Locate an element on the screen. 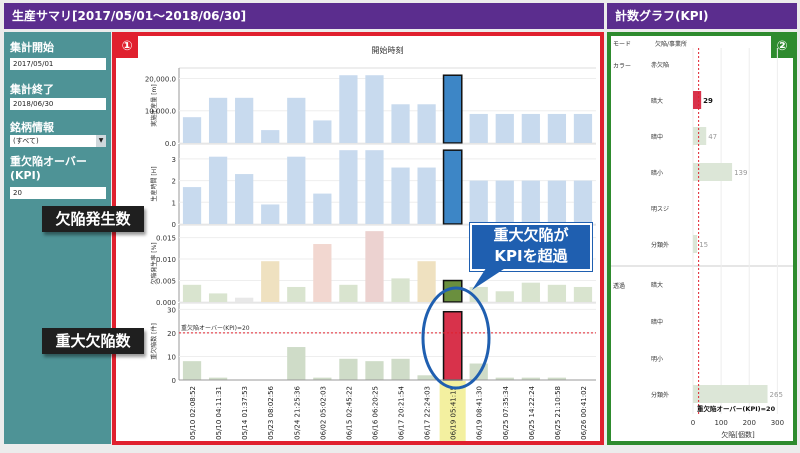 Image resolution: width=800 pixels, height=453 pixels. y-tick-label: 3 is located at coordinates (174, 160).